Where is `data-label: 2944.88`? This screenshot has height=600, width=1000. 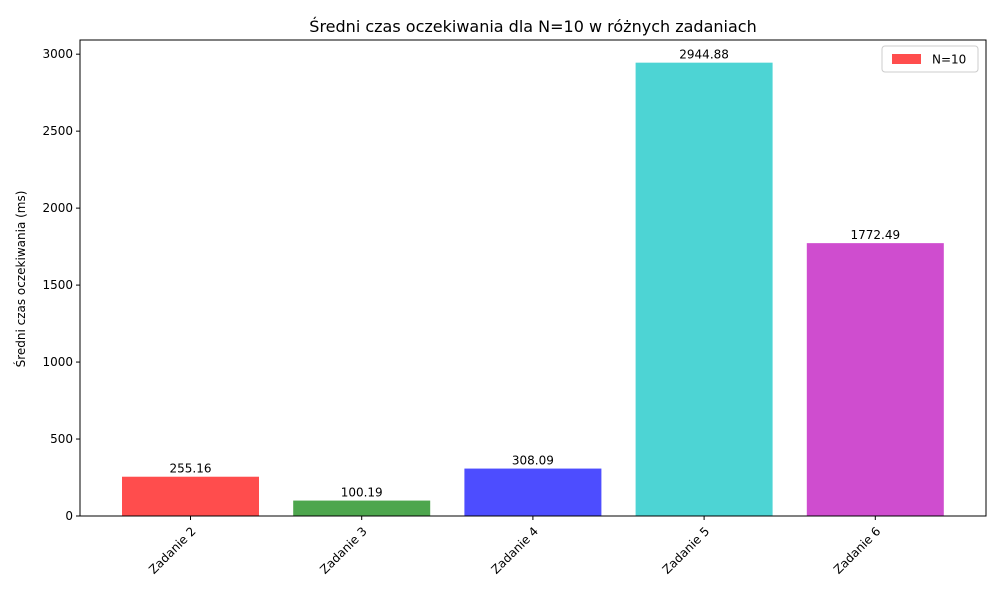 data-label: 2944.88 is located at coordinates (704, 55).